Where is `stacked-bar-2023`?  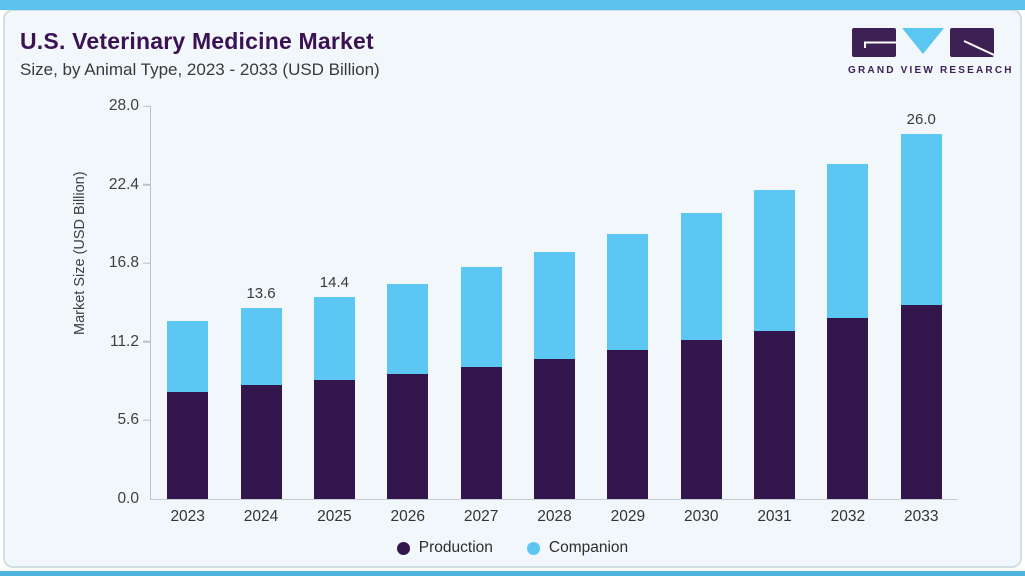 stacked-bar-2023 is located at coordinates (188, 302).